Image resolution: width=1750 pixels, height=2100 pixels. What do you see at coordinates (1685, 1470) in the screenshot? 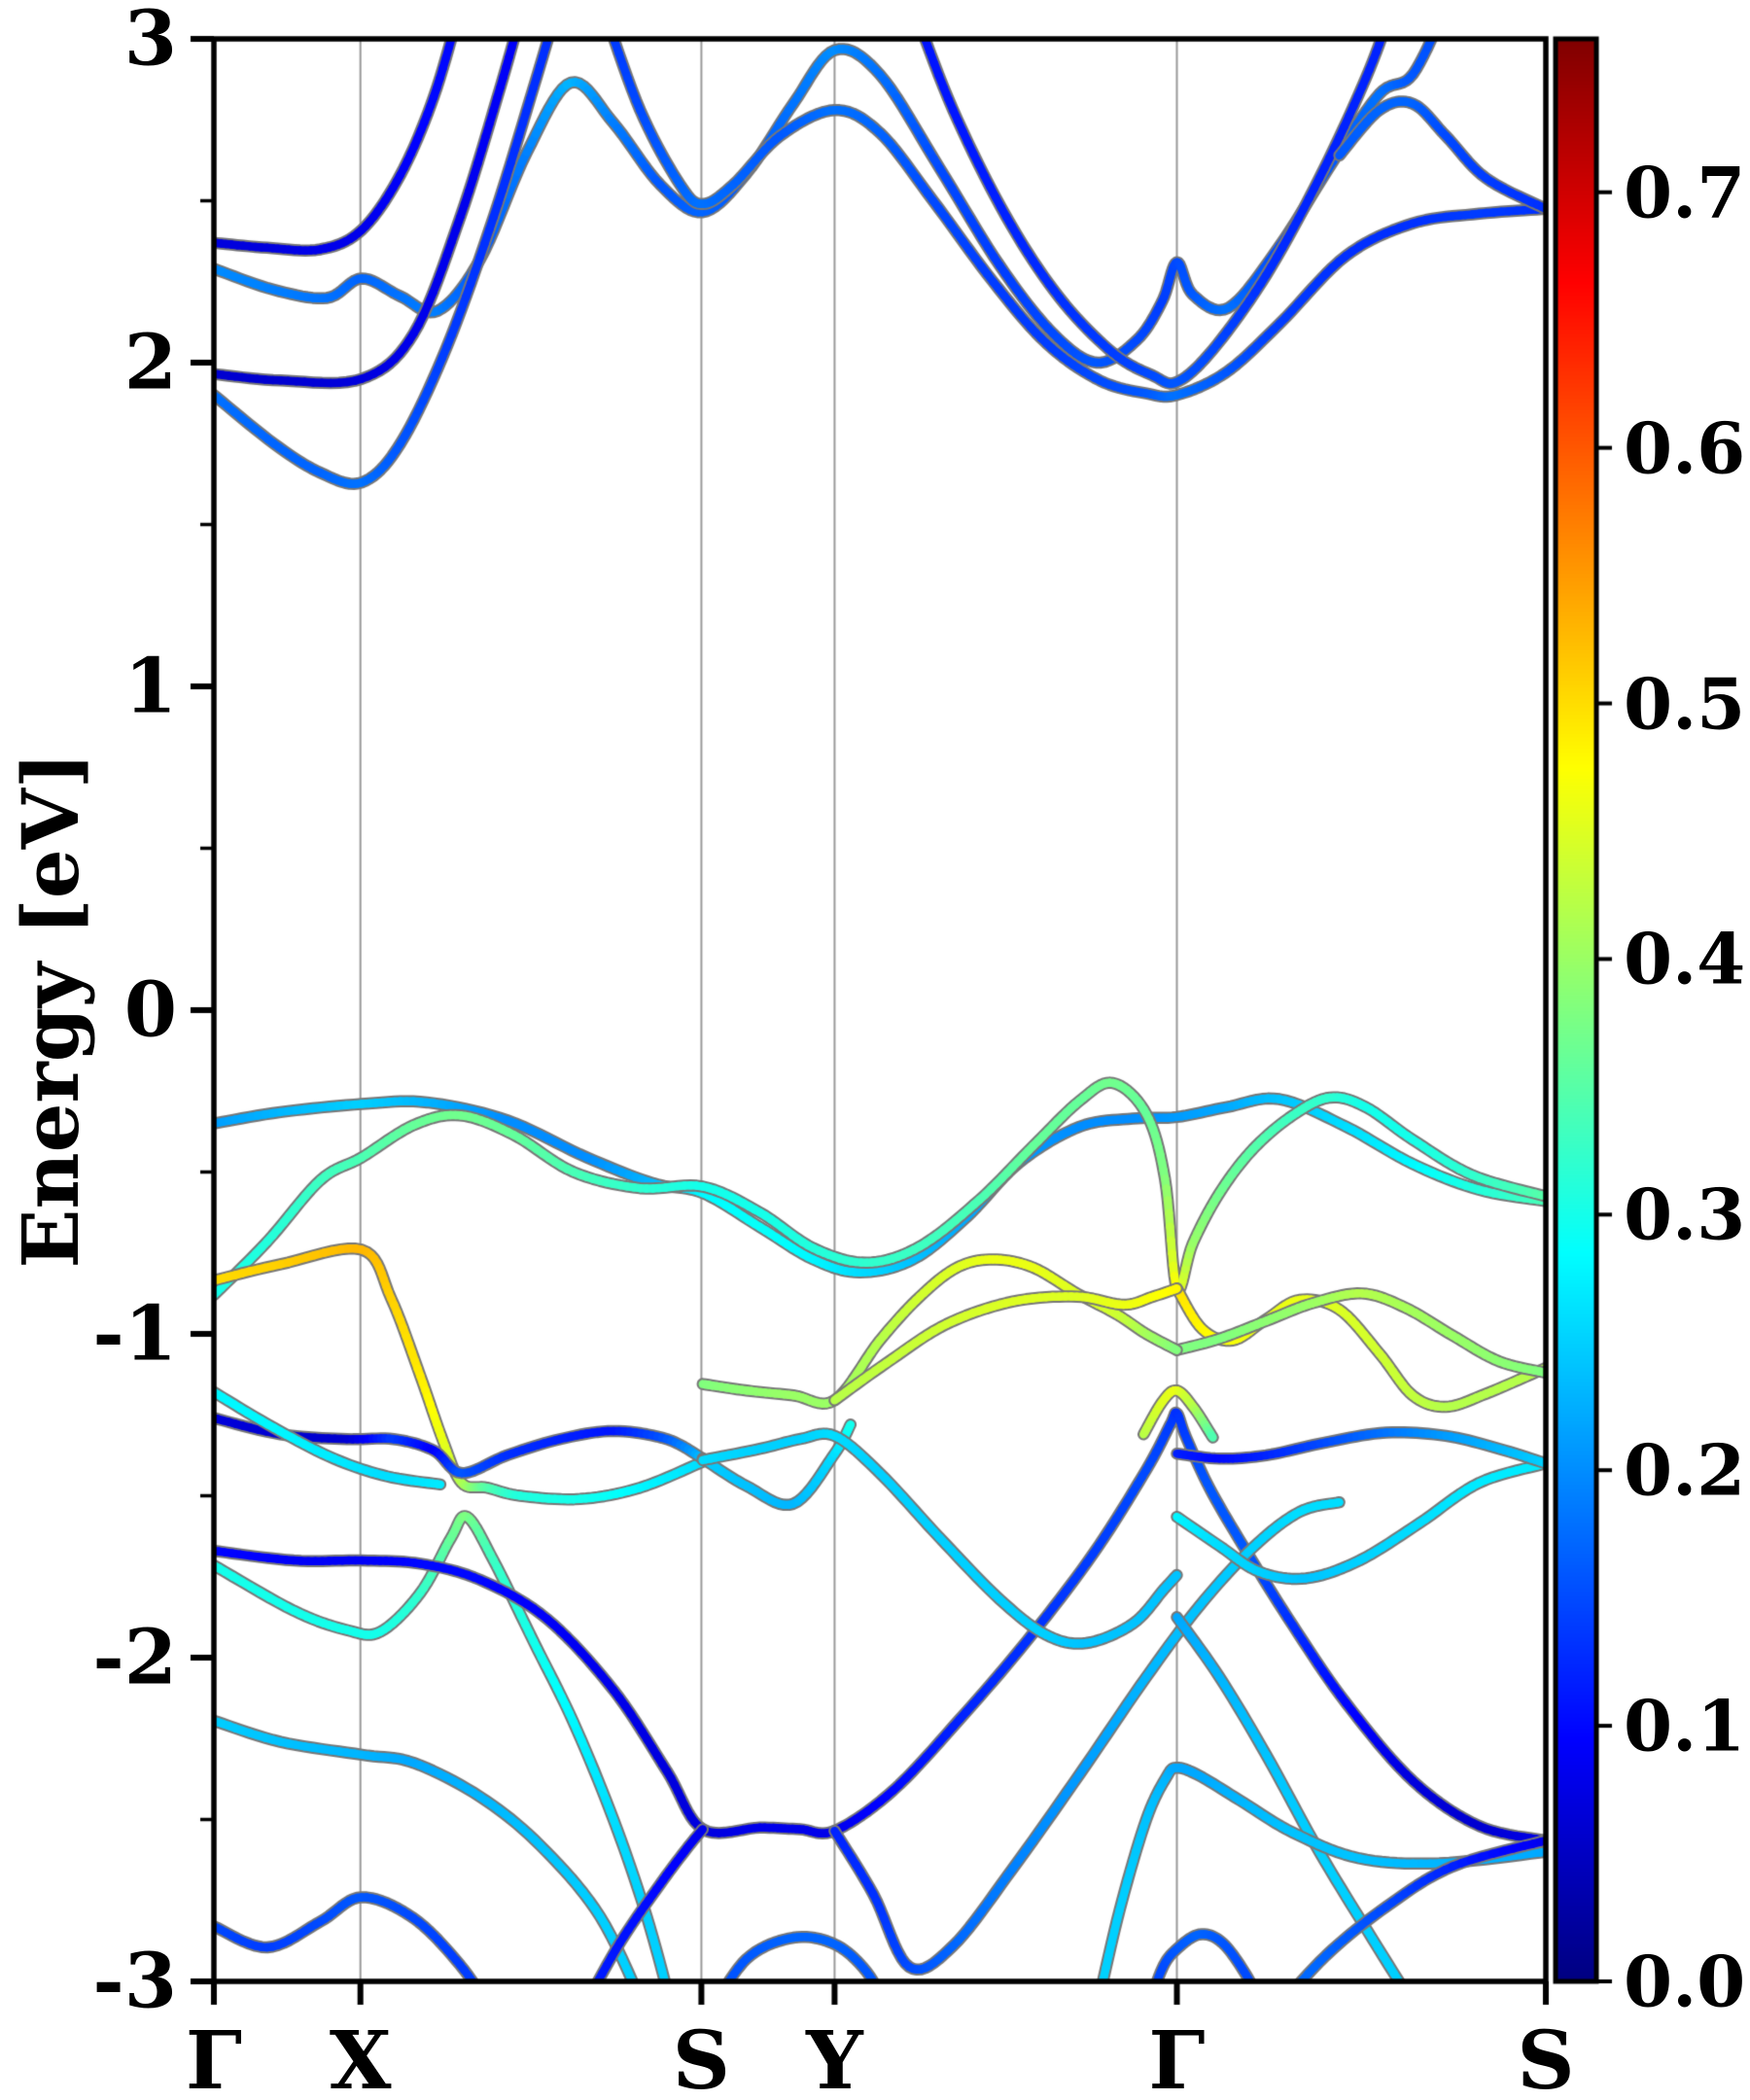
I see `colorbar-tick-label: 0.2` at bounding box center [1685, 1470].